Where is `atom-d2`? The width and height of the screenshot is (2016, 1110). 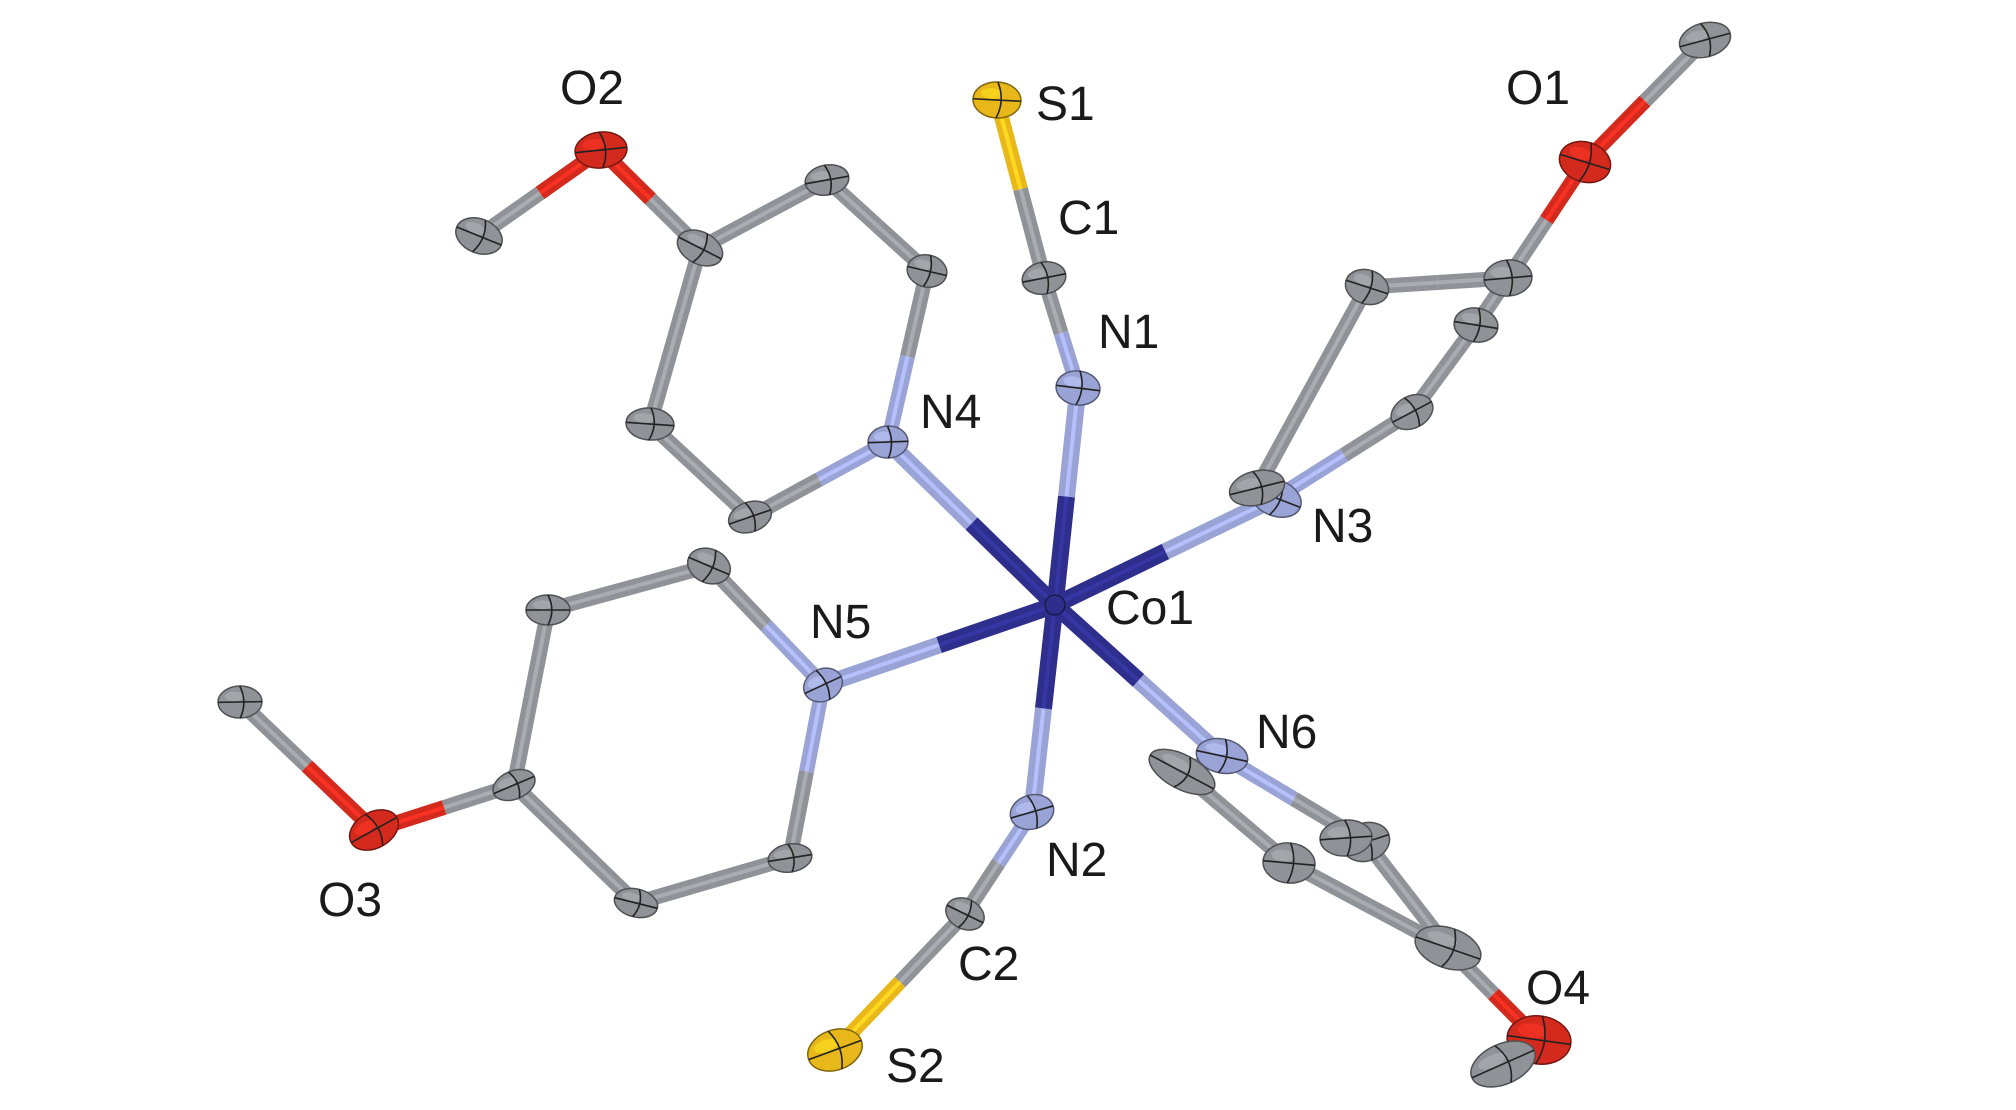
atom-d2 is located at coordinates (1289, 863).